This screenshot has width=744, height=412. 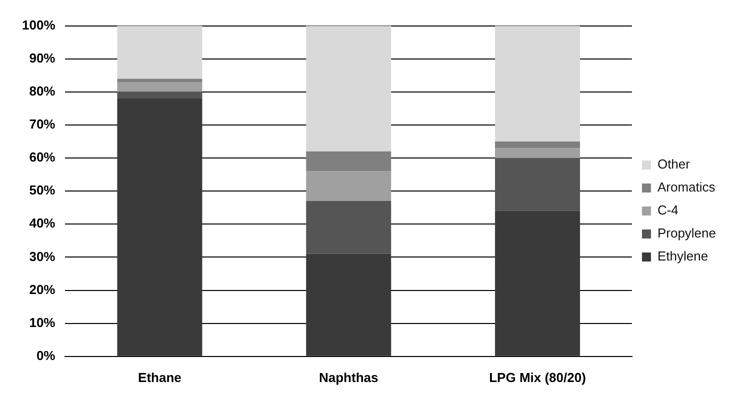 What do you see at coordinates (674, 164) in the screenshot?
I see `legend-label: Other` at bounding box center [674, 164].